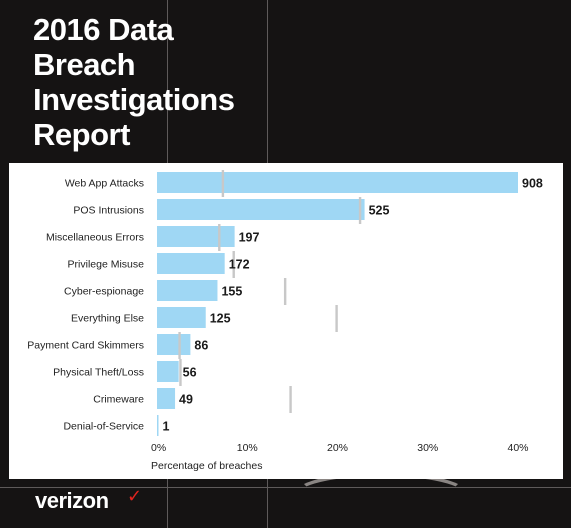  I want to click on category-label: Privilege Misuse, so click(106, 265).